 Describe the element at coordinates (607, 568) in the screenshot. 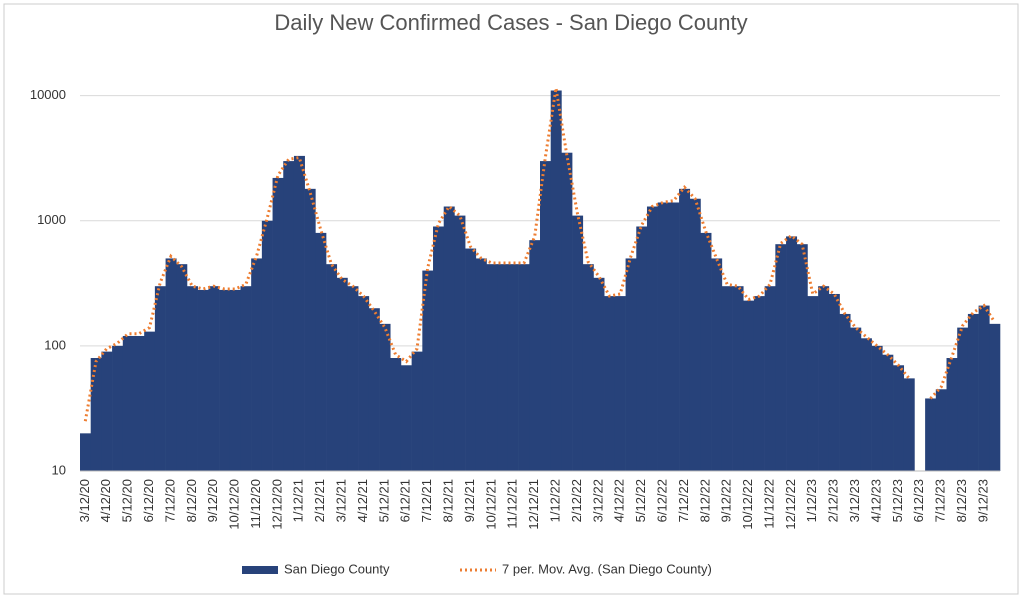

I see `legend-label: 7 per. Mov. Avg. (San Diego County)` at that location.